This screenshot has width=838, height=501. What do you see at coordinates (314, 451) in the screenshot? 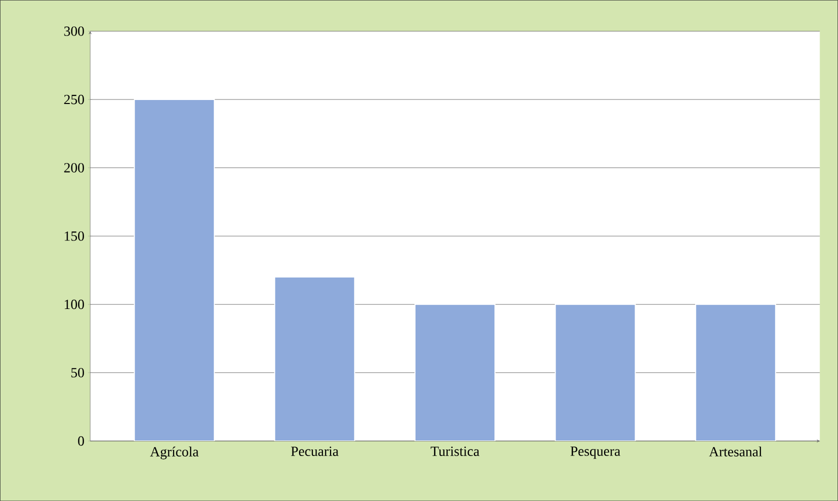
I see `x-tick-label: Pecuaria` at bounding box center [314, 451].